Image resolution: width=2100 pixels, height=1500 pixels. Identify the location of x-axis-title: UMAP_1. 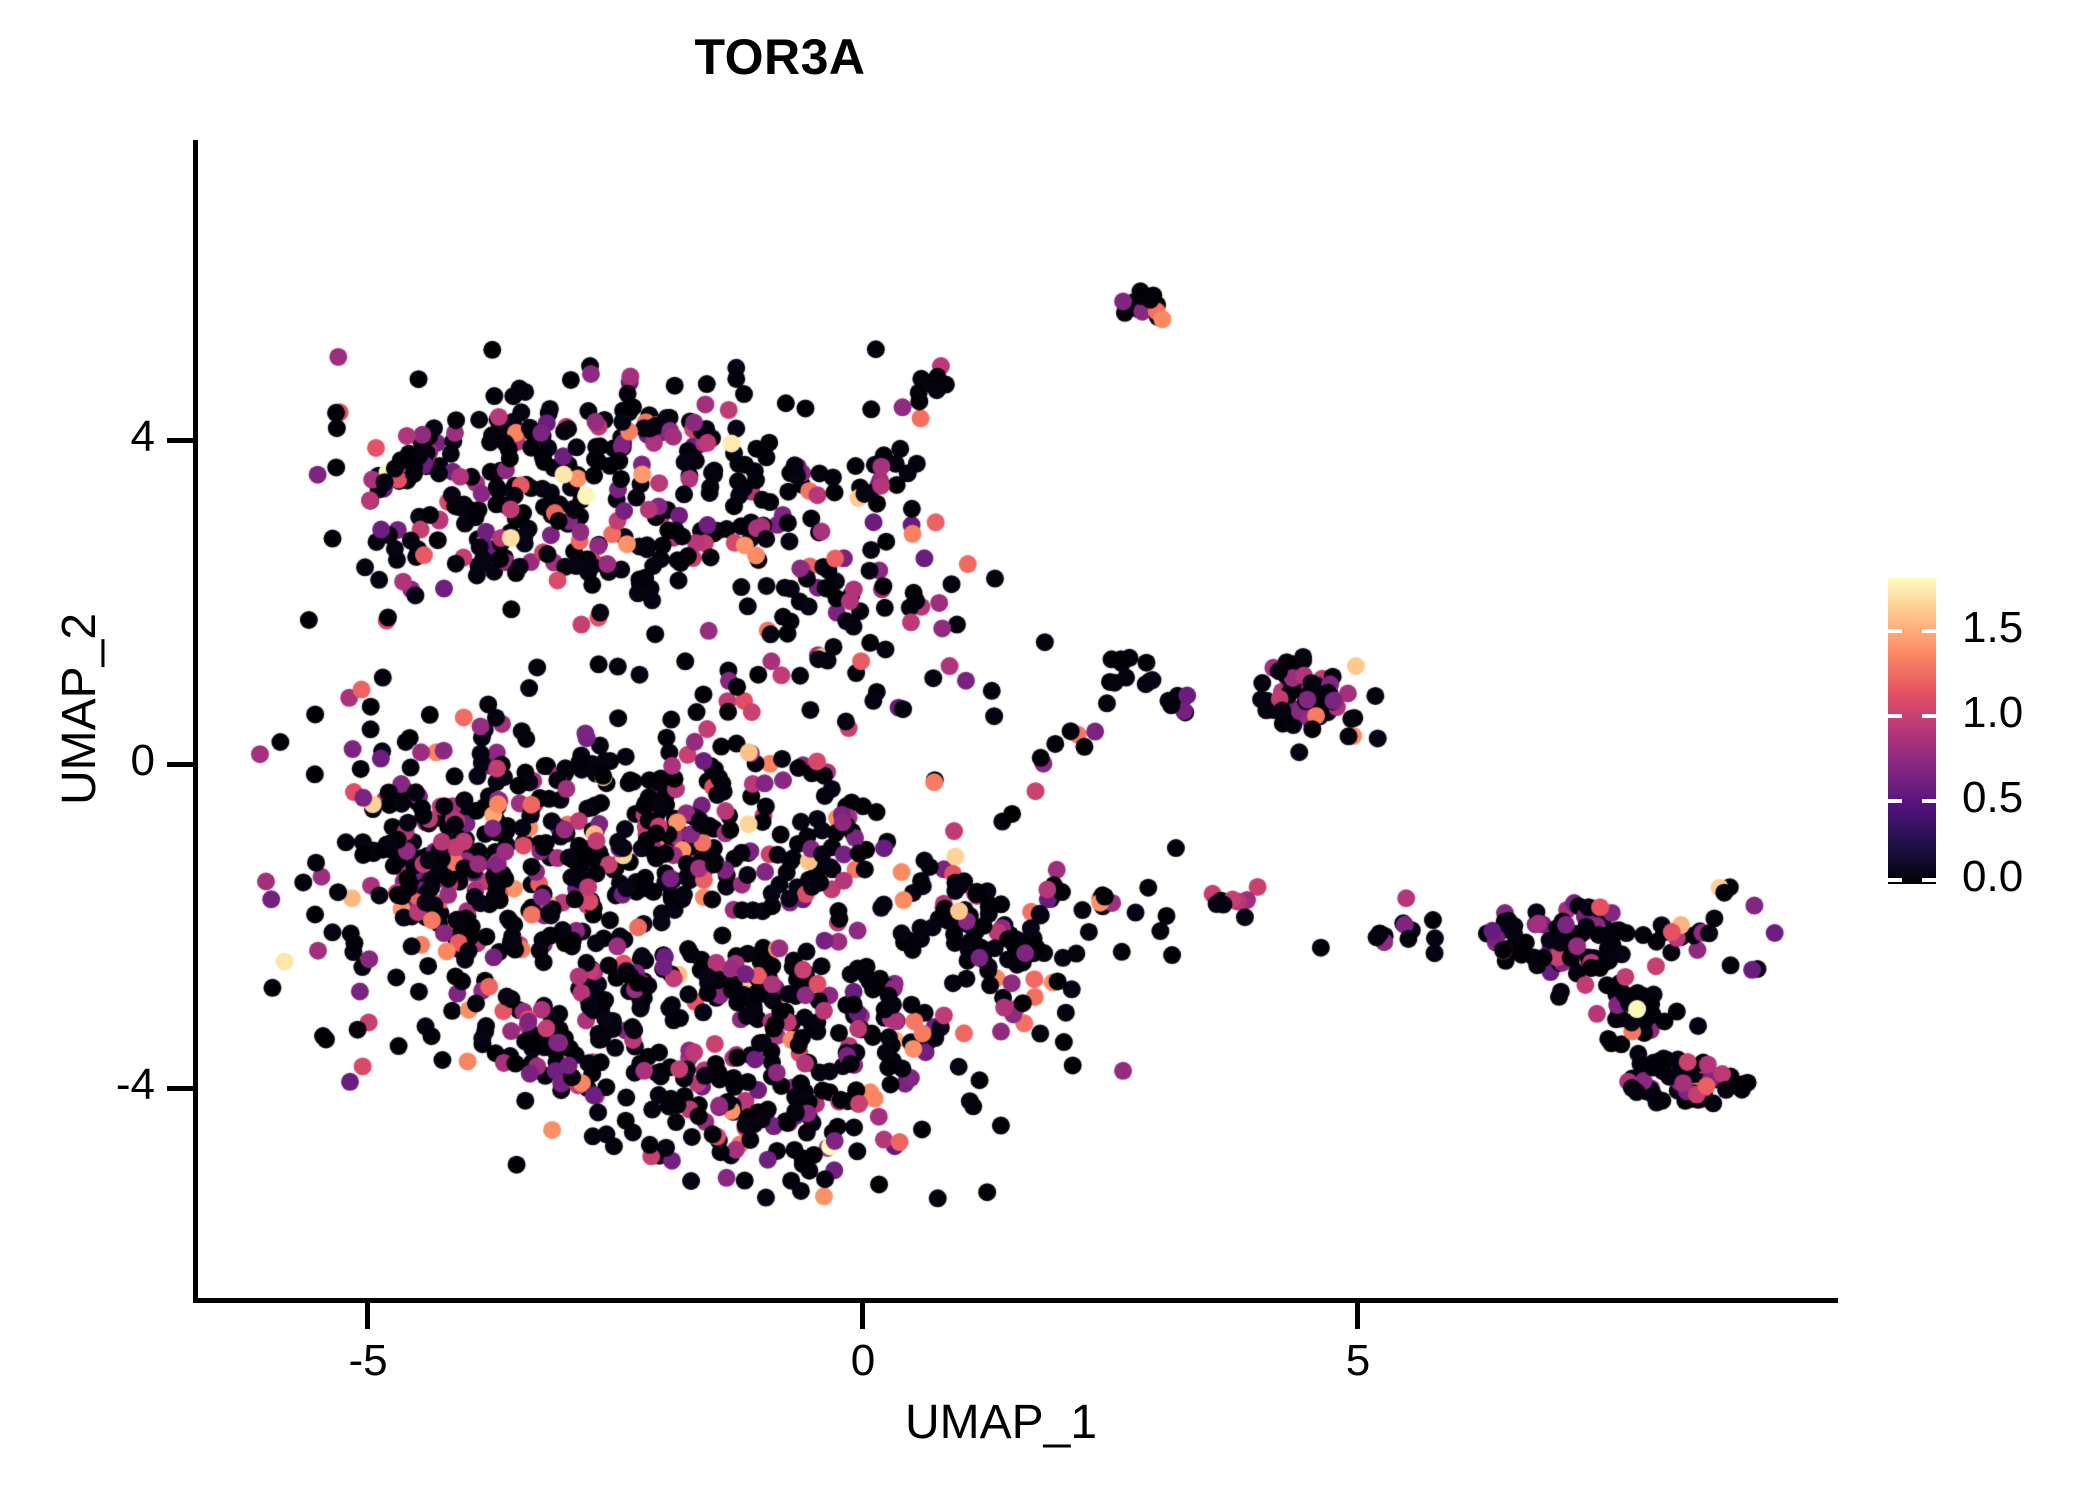
(1001, 1422).